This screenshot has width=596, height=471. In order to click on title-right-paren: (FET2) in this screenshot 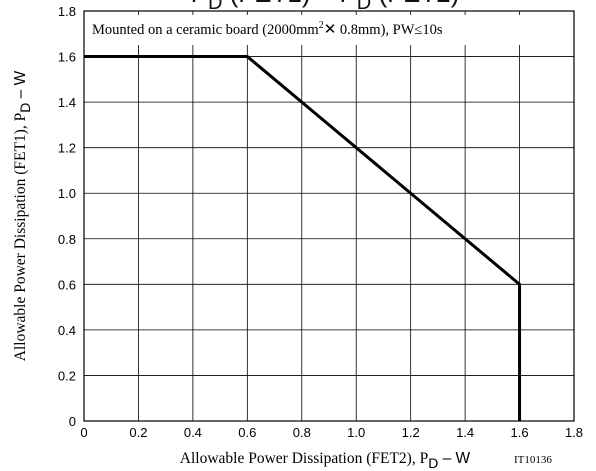, I will do `click(415, 4)`.